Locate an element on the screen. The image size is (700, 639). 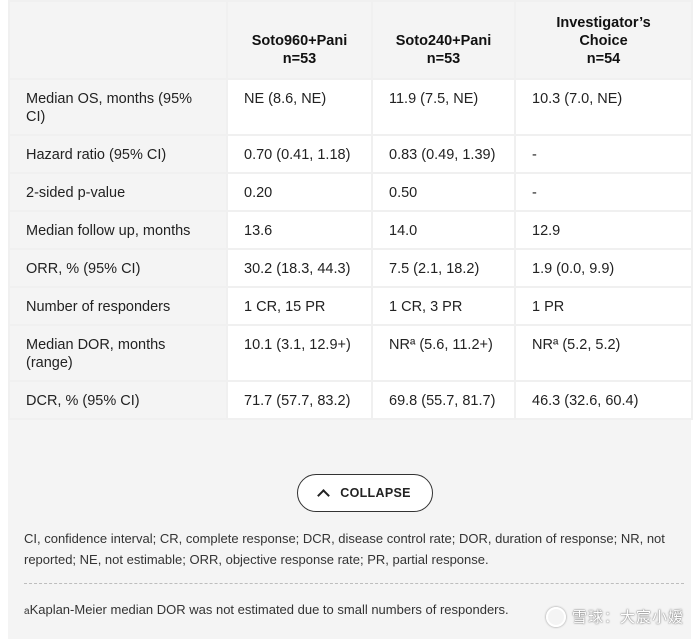
row-label: Hazard ratio (95% CI) is located at coordinates (118, 154).